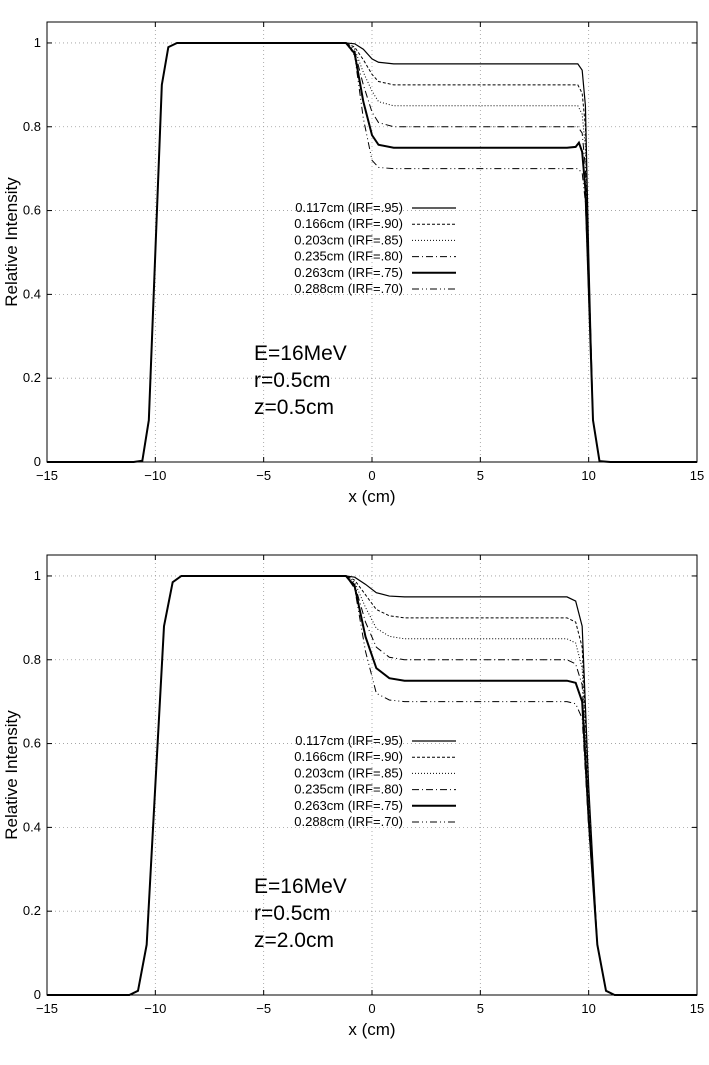 This screenshot has width=709, height=1065. I want to click on parameter-annotation: E=16MeV r=0.5cm z=0.5cm, so click(300, 380).